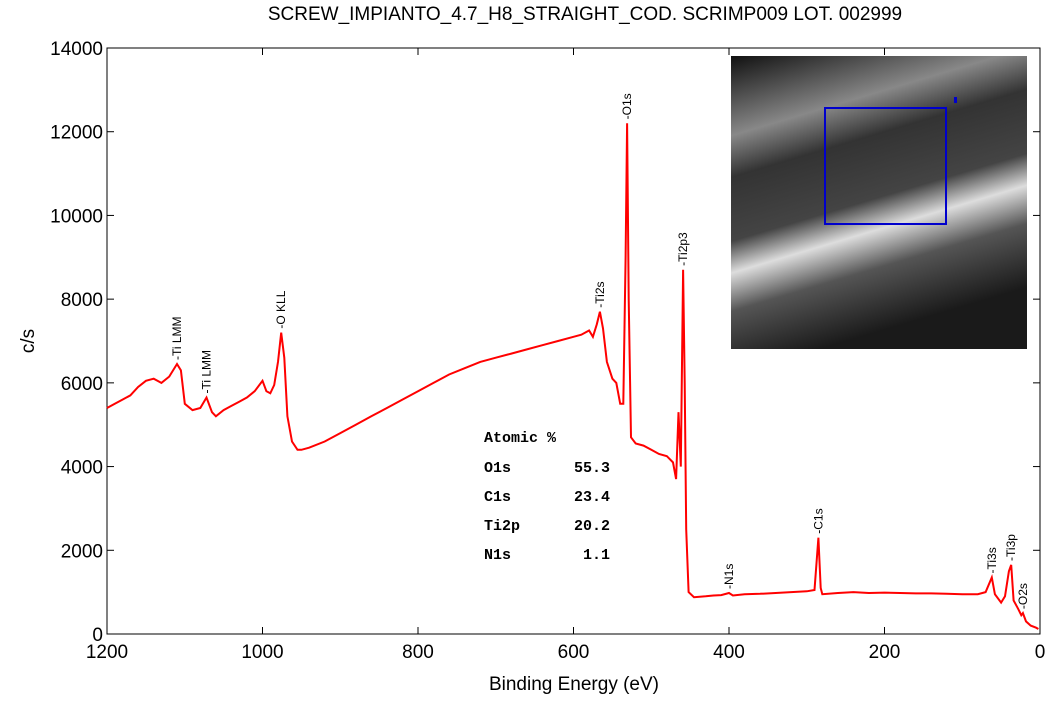 Image resolution: width=1050 pixels, height=707 pixels. I want to click on peak-label: -Ti3s, so click(992, 560).